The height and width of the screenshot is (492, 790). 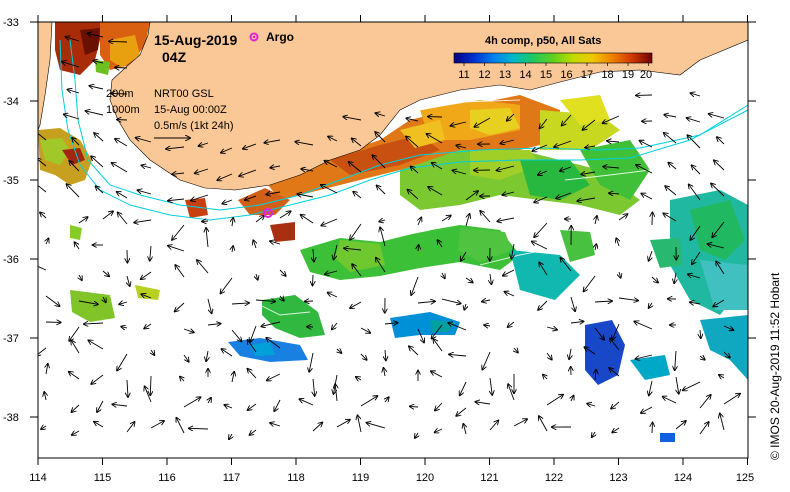 I want to click on colorbar-tick-14: 14, so click(x=525, y=75).